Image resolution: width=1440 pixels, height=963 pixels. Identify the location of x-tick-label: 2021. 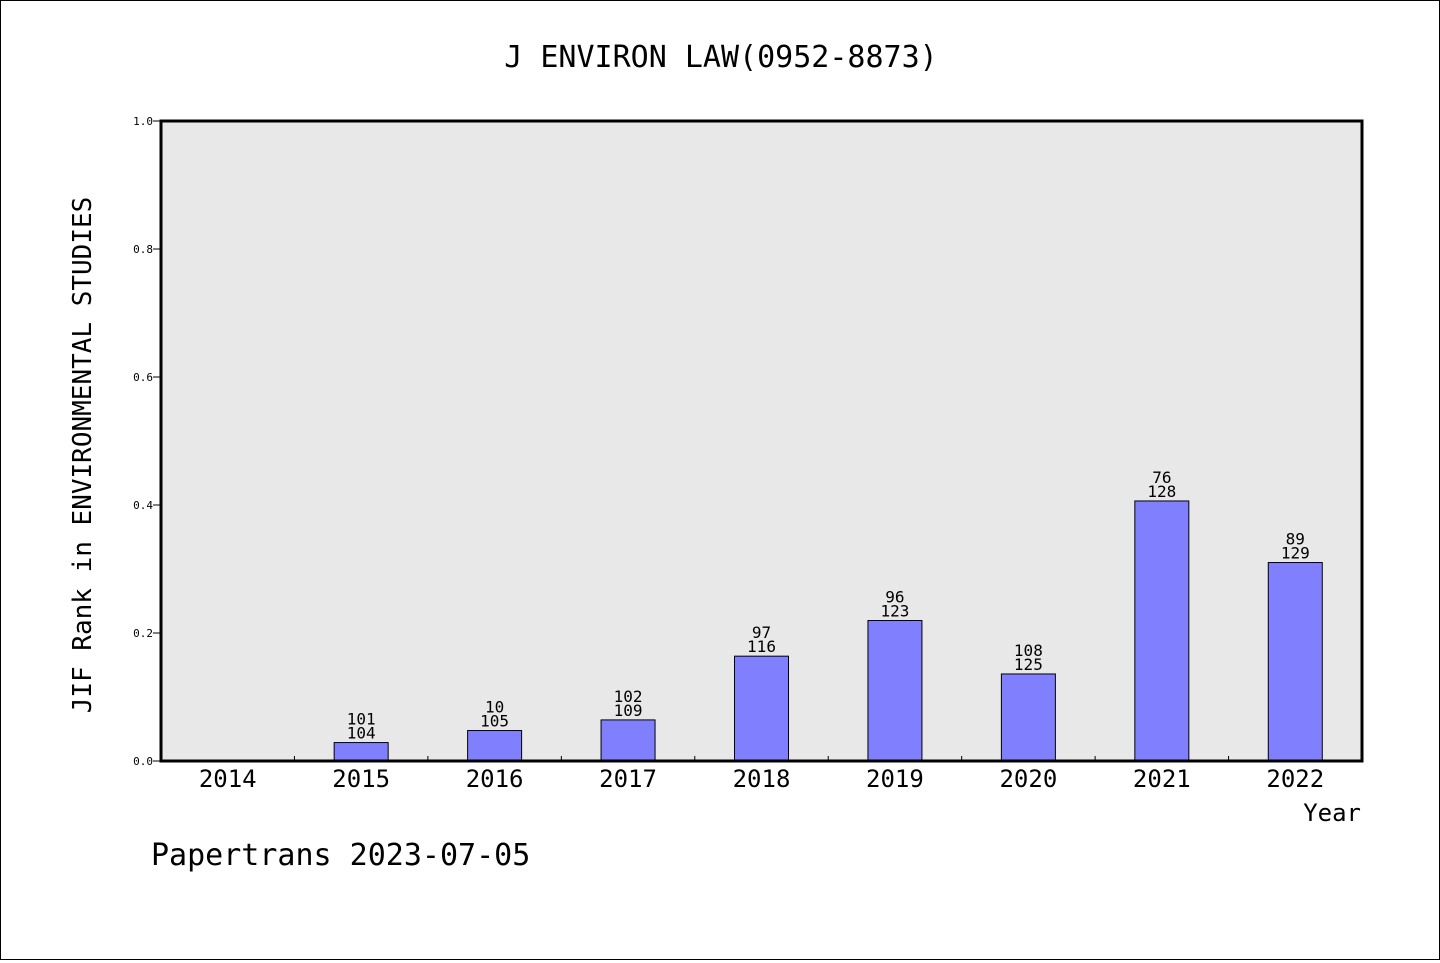
(1162, 779).